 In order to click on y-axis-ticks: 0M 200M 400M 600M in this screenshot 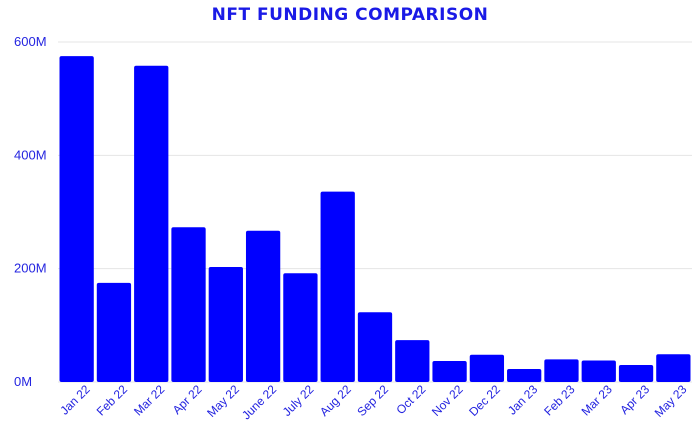, I will do `click(30, 211)`.